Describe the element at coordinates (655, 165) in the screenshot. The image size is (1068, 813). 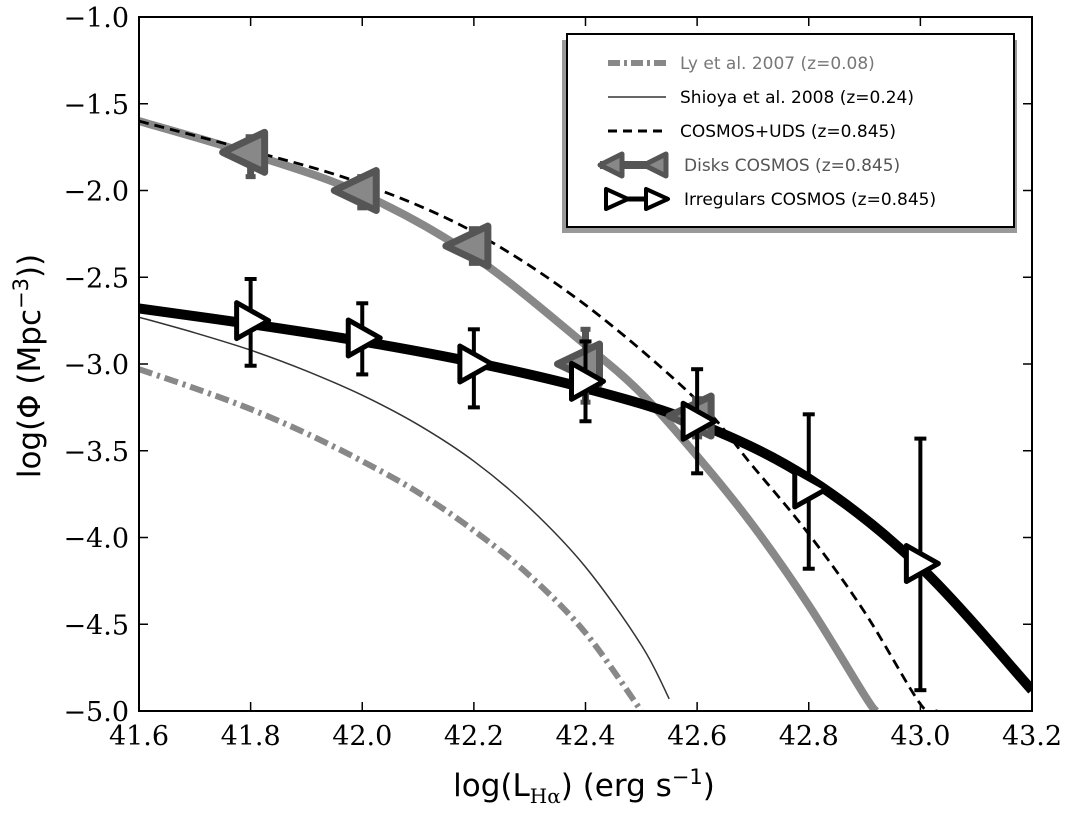
I see `legend-swatch-disks-marker-right` at that location.